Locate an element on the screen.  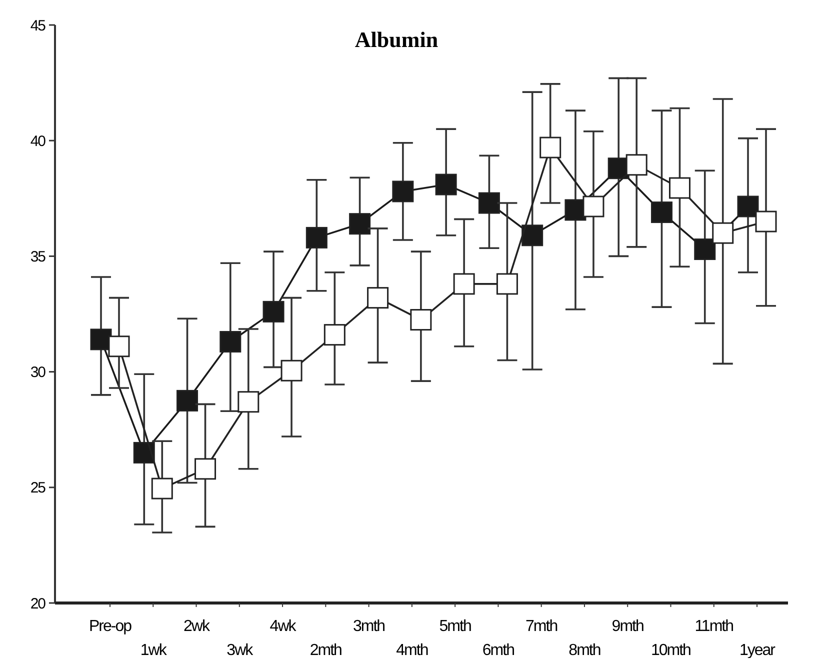
y-tick-label: 45 is located at coordinates (38, 25).